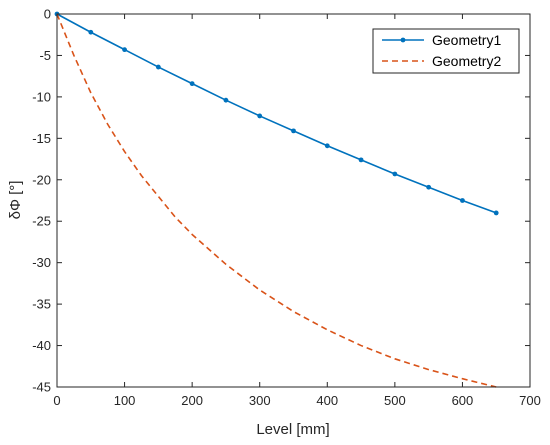  I want to click on legend-box, so click(446, 51).